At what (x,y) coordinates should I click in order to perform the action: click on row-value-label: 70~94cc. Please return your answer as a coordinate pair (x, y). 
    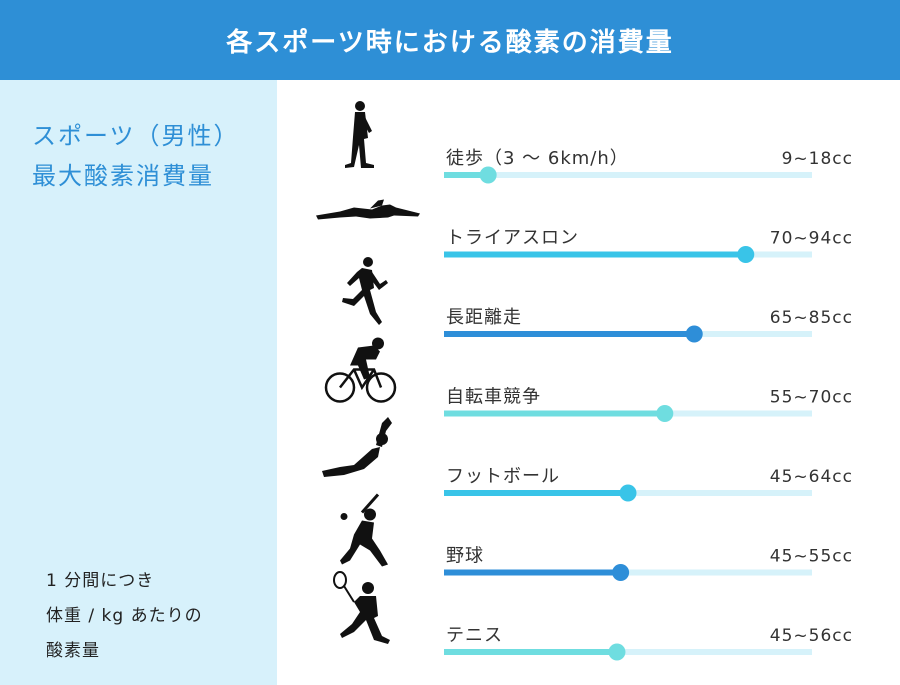
    Looking at the image, I should click on (811, 239).